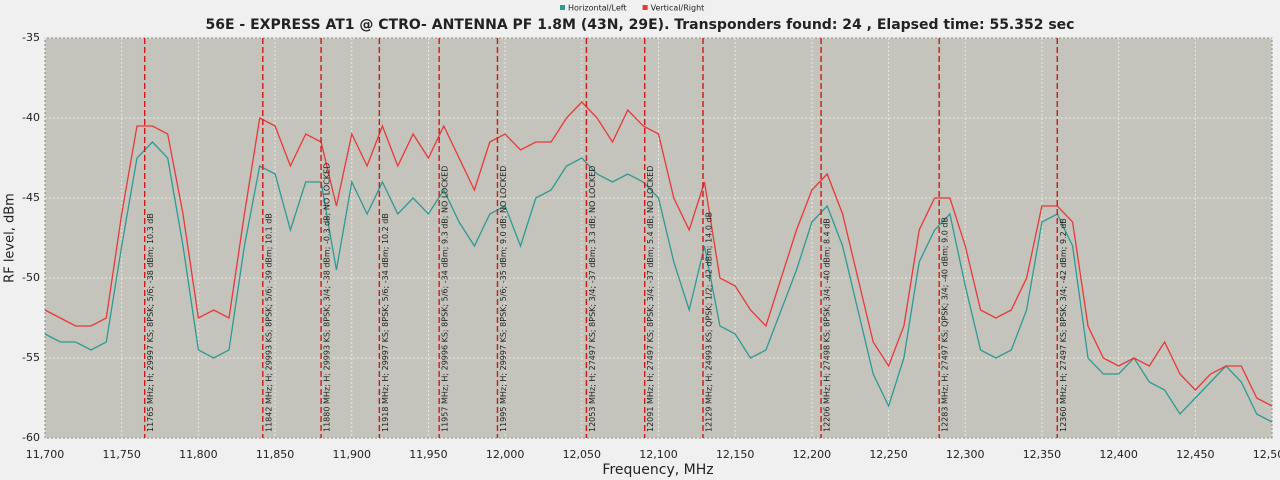 This screenshot has height=480, width=1280. I want to click on x-tick-label: 11,800, so click(198, 454).